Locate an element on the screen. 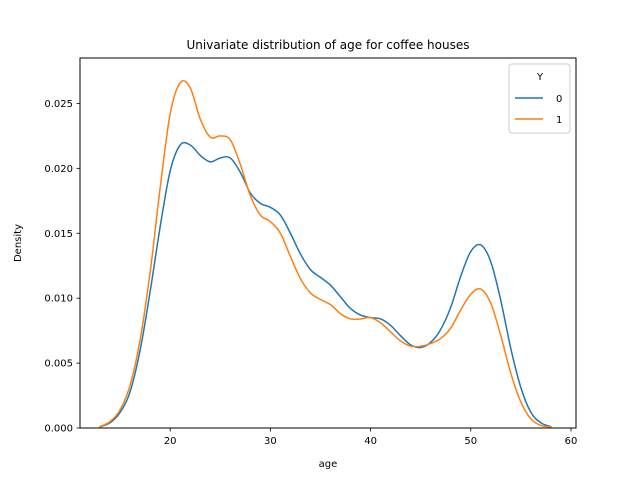  x-tick-label: 60 is located at coordinates (571, 441).